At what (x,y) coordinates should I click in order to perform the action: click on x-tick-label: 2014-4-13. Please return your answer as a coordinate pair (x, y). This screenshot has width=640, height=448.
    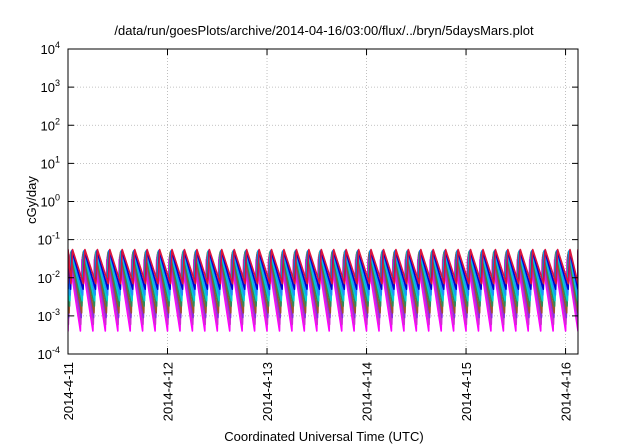
    Looking at the image, I should click on (267, 391).